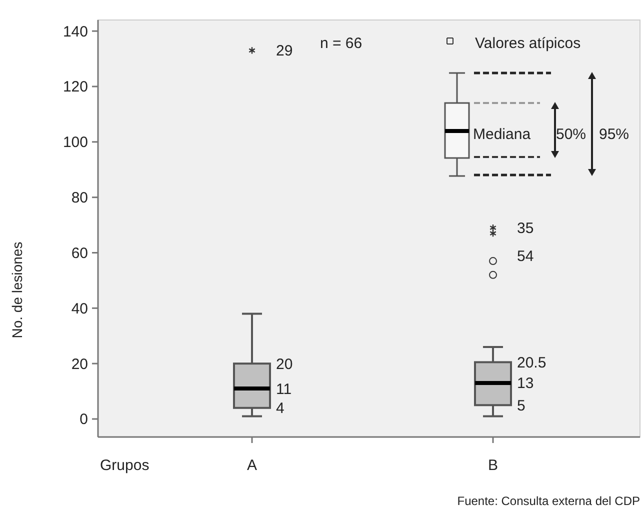  What do you see at coordinates (614, 134) in the screenshot?
I see `annotation: 95%` at bounding box center [614, 134].